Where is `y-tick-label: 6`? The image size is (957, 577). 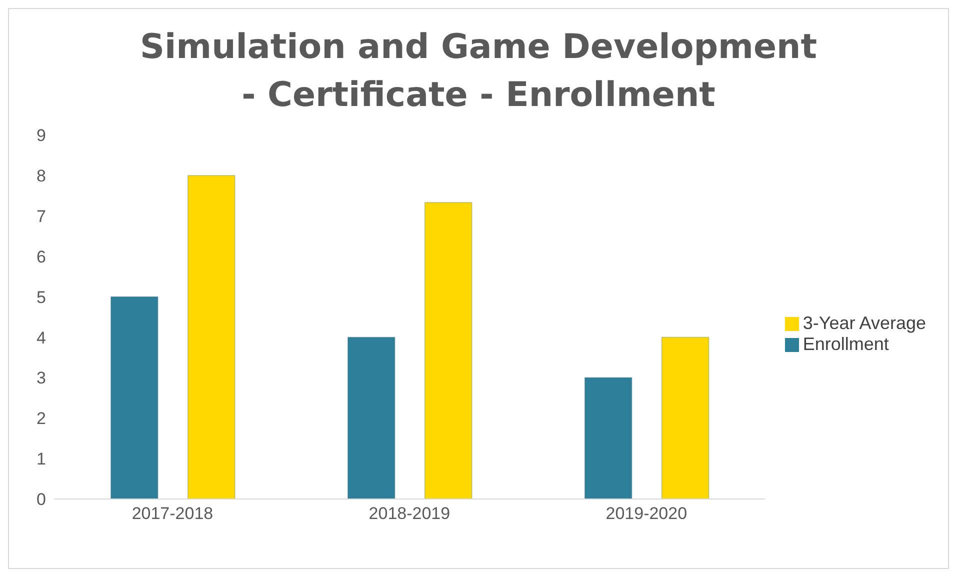 y-tick-label: 6 is located at coordinates (41, 256).